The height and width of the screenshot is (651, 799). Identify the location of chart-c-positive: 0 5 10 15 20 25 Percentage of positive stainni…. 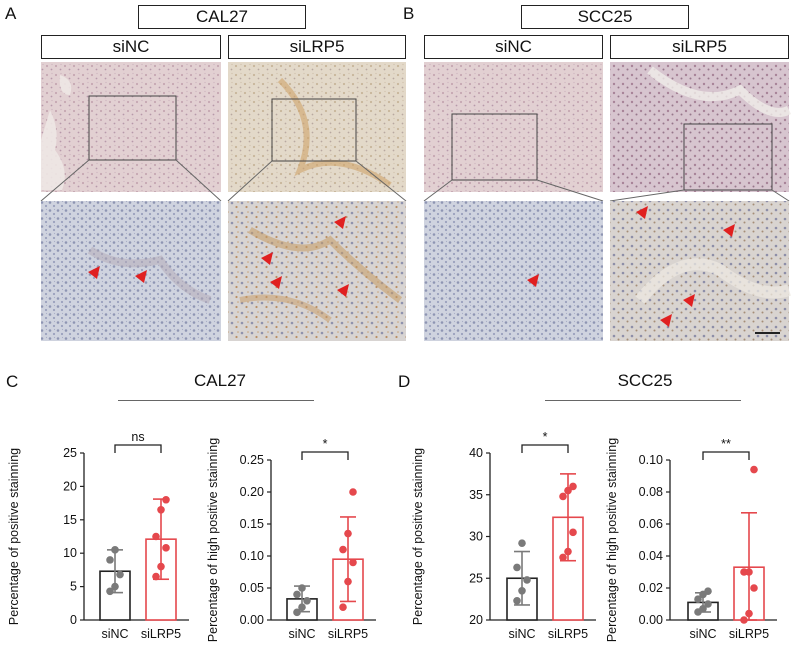
(98, 535).